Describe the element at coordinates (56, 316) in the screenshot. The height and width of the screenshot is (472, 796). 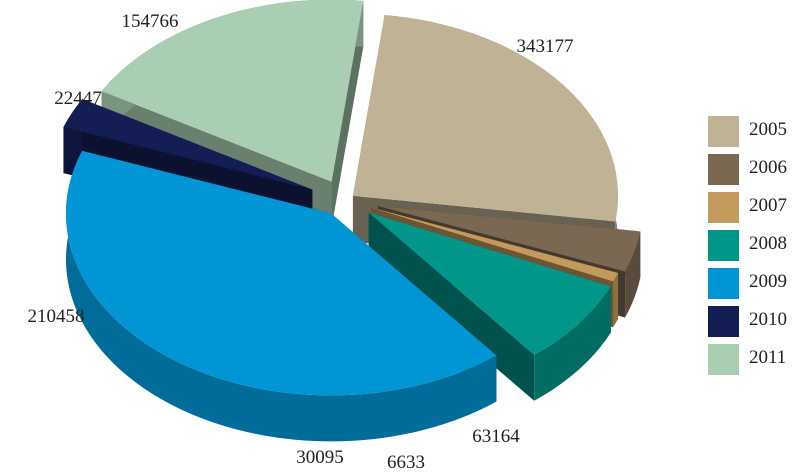
I see `data-label-2005: 210458` at that location.